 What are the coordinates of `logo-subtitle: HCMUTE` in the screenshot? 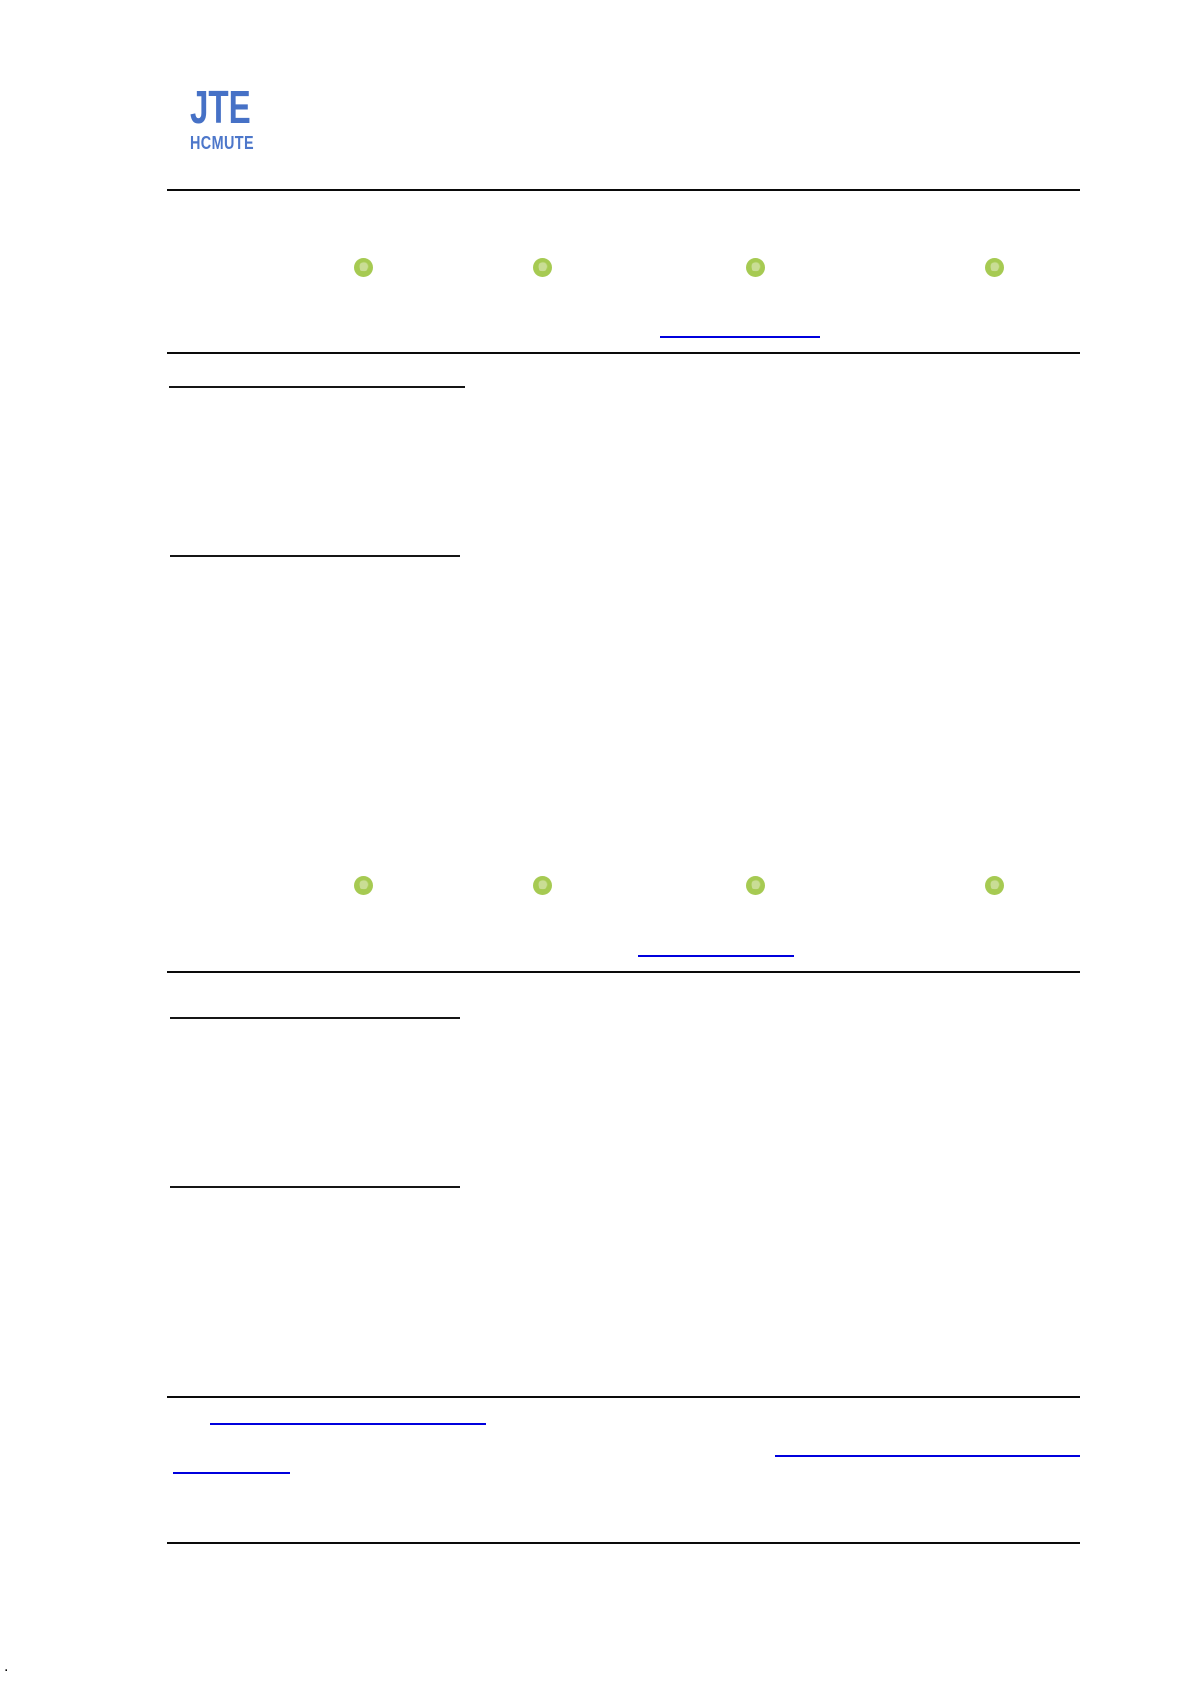 It's located at (222, 143).